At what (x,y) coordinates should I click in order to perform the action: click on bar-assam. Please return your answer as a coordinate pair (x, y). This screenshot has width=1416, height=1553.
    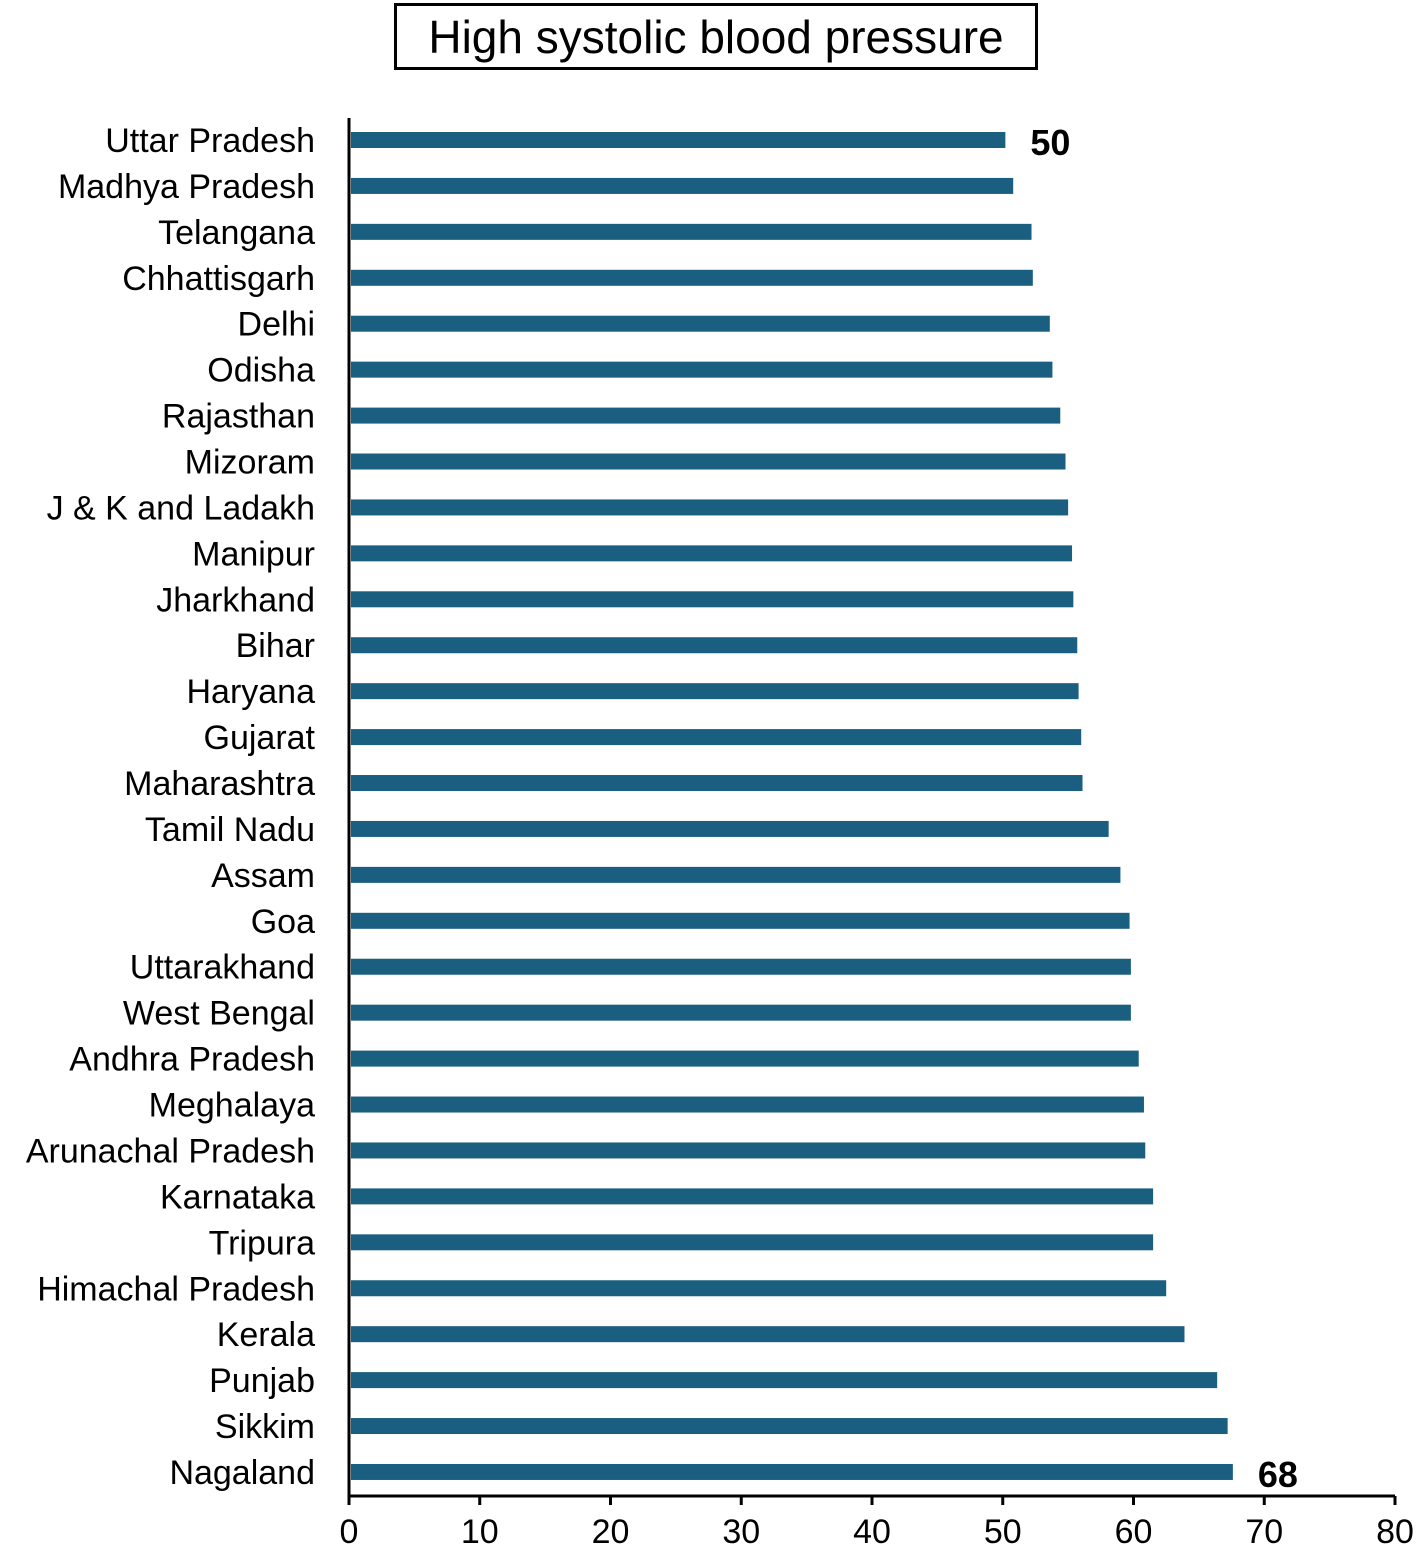
    Looking at the image, I should click on (736, 874).